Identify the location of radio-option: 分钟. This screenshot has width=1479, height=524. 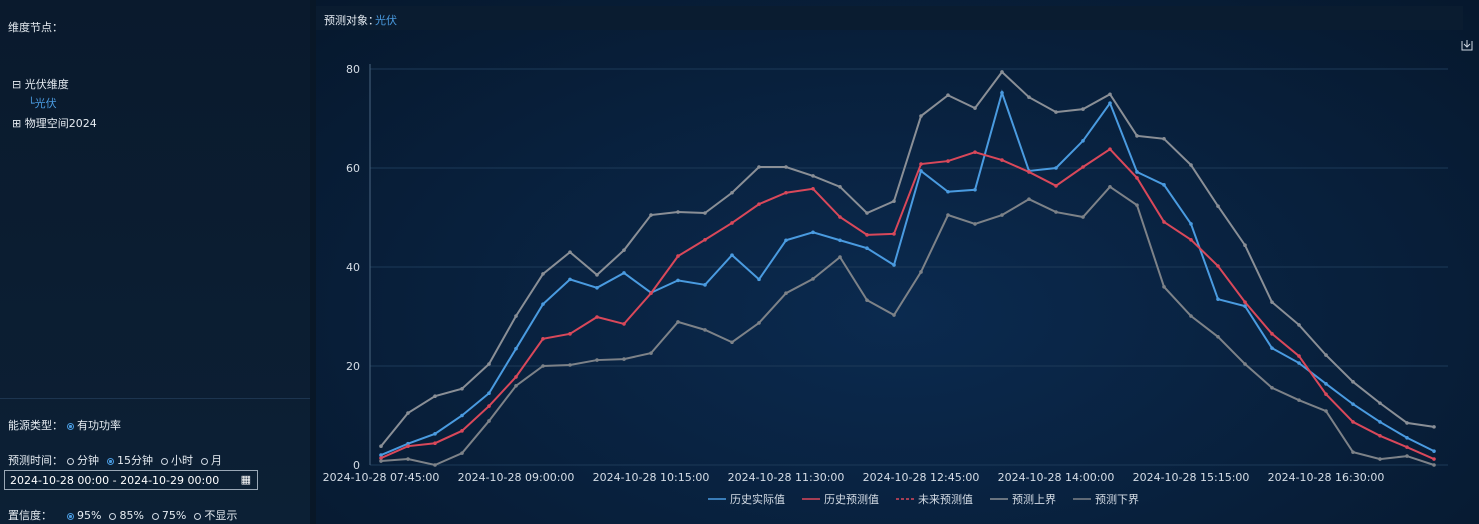
(83, 460).